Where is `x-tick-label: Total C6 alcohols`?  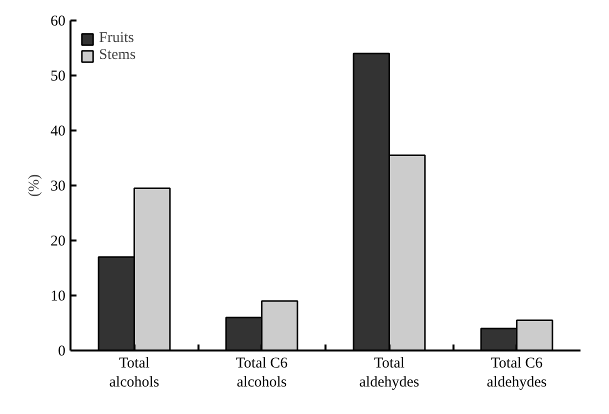
x-tick-label: Total C6 alcohols is located at coordinates (262, 373).